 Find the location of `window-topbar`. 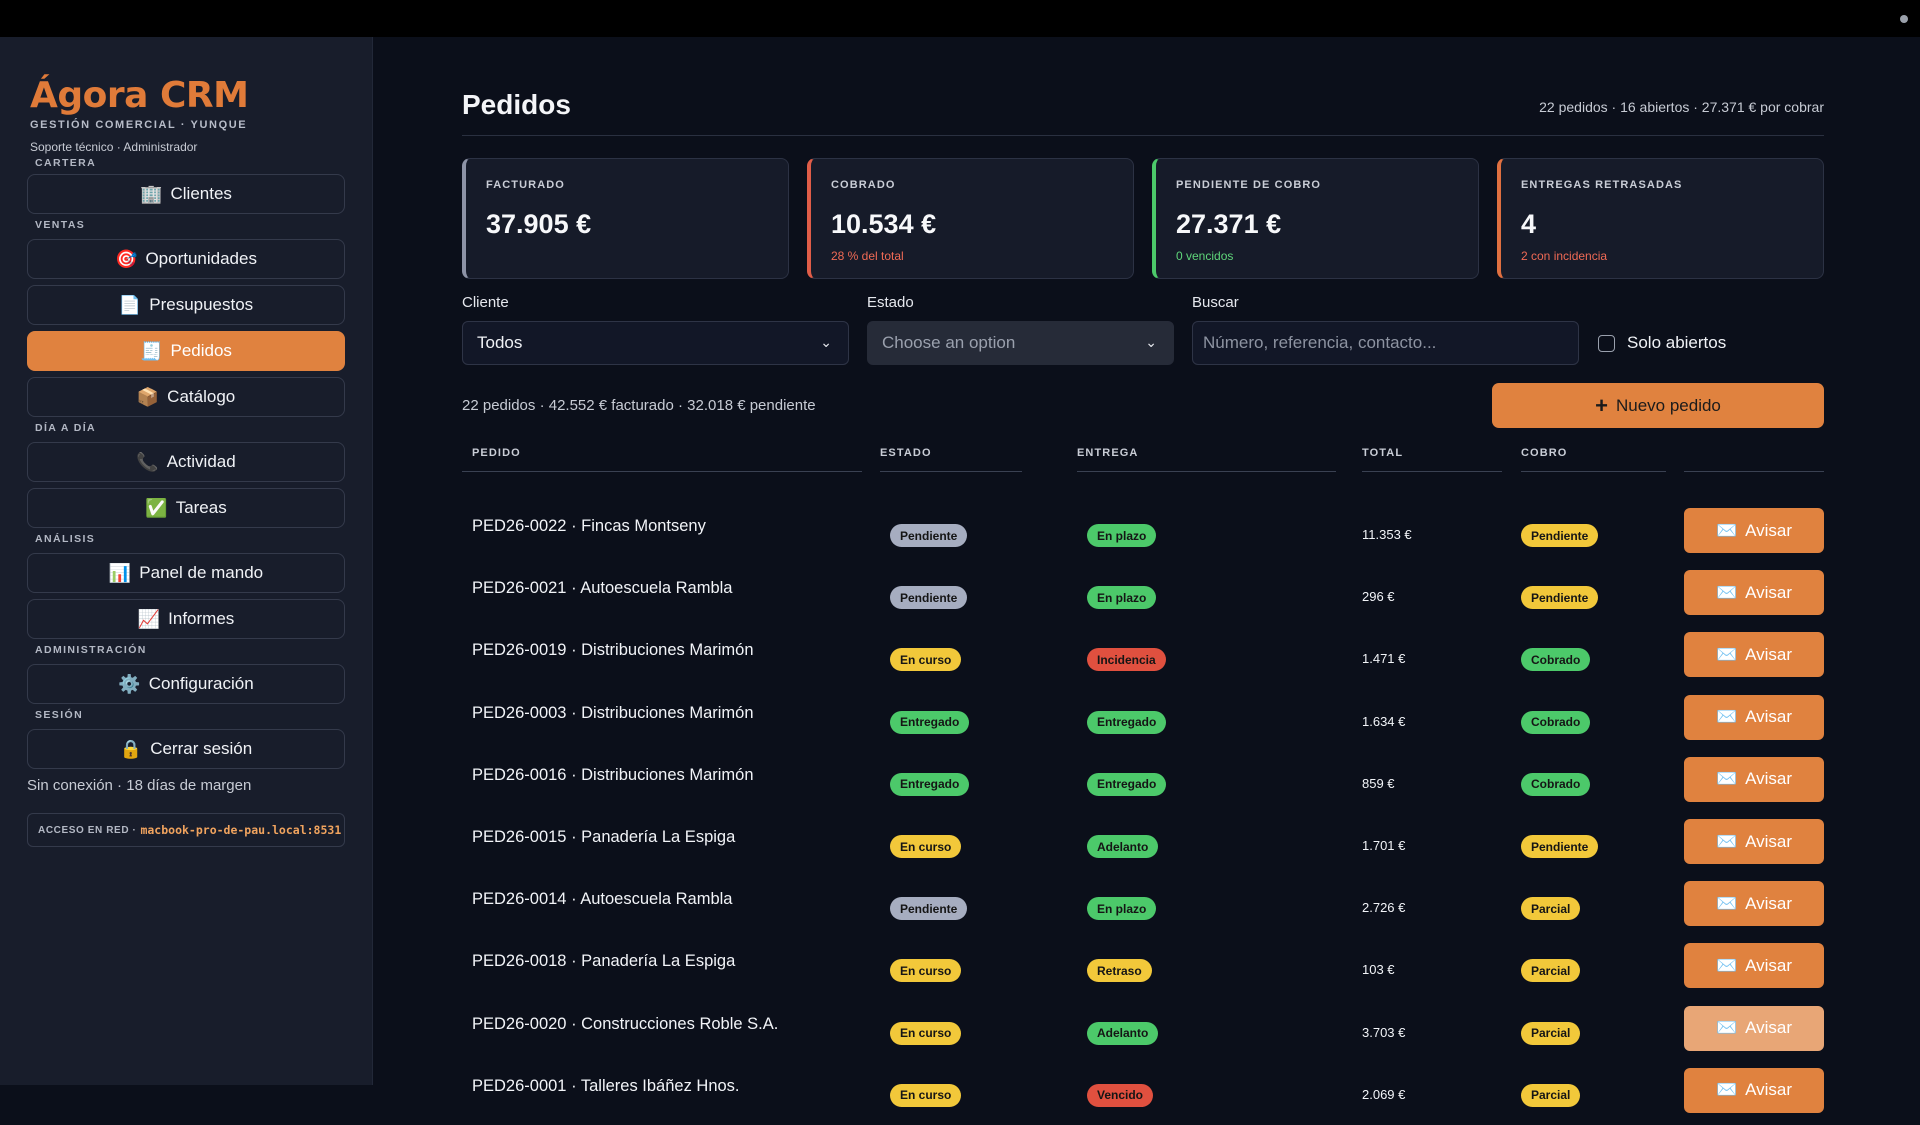

window-topbar is located at coordinates (960, 18).